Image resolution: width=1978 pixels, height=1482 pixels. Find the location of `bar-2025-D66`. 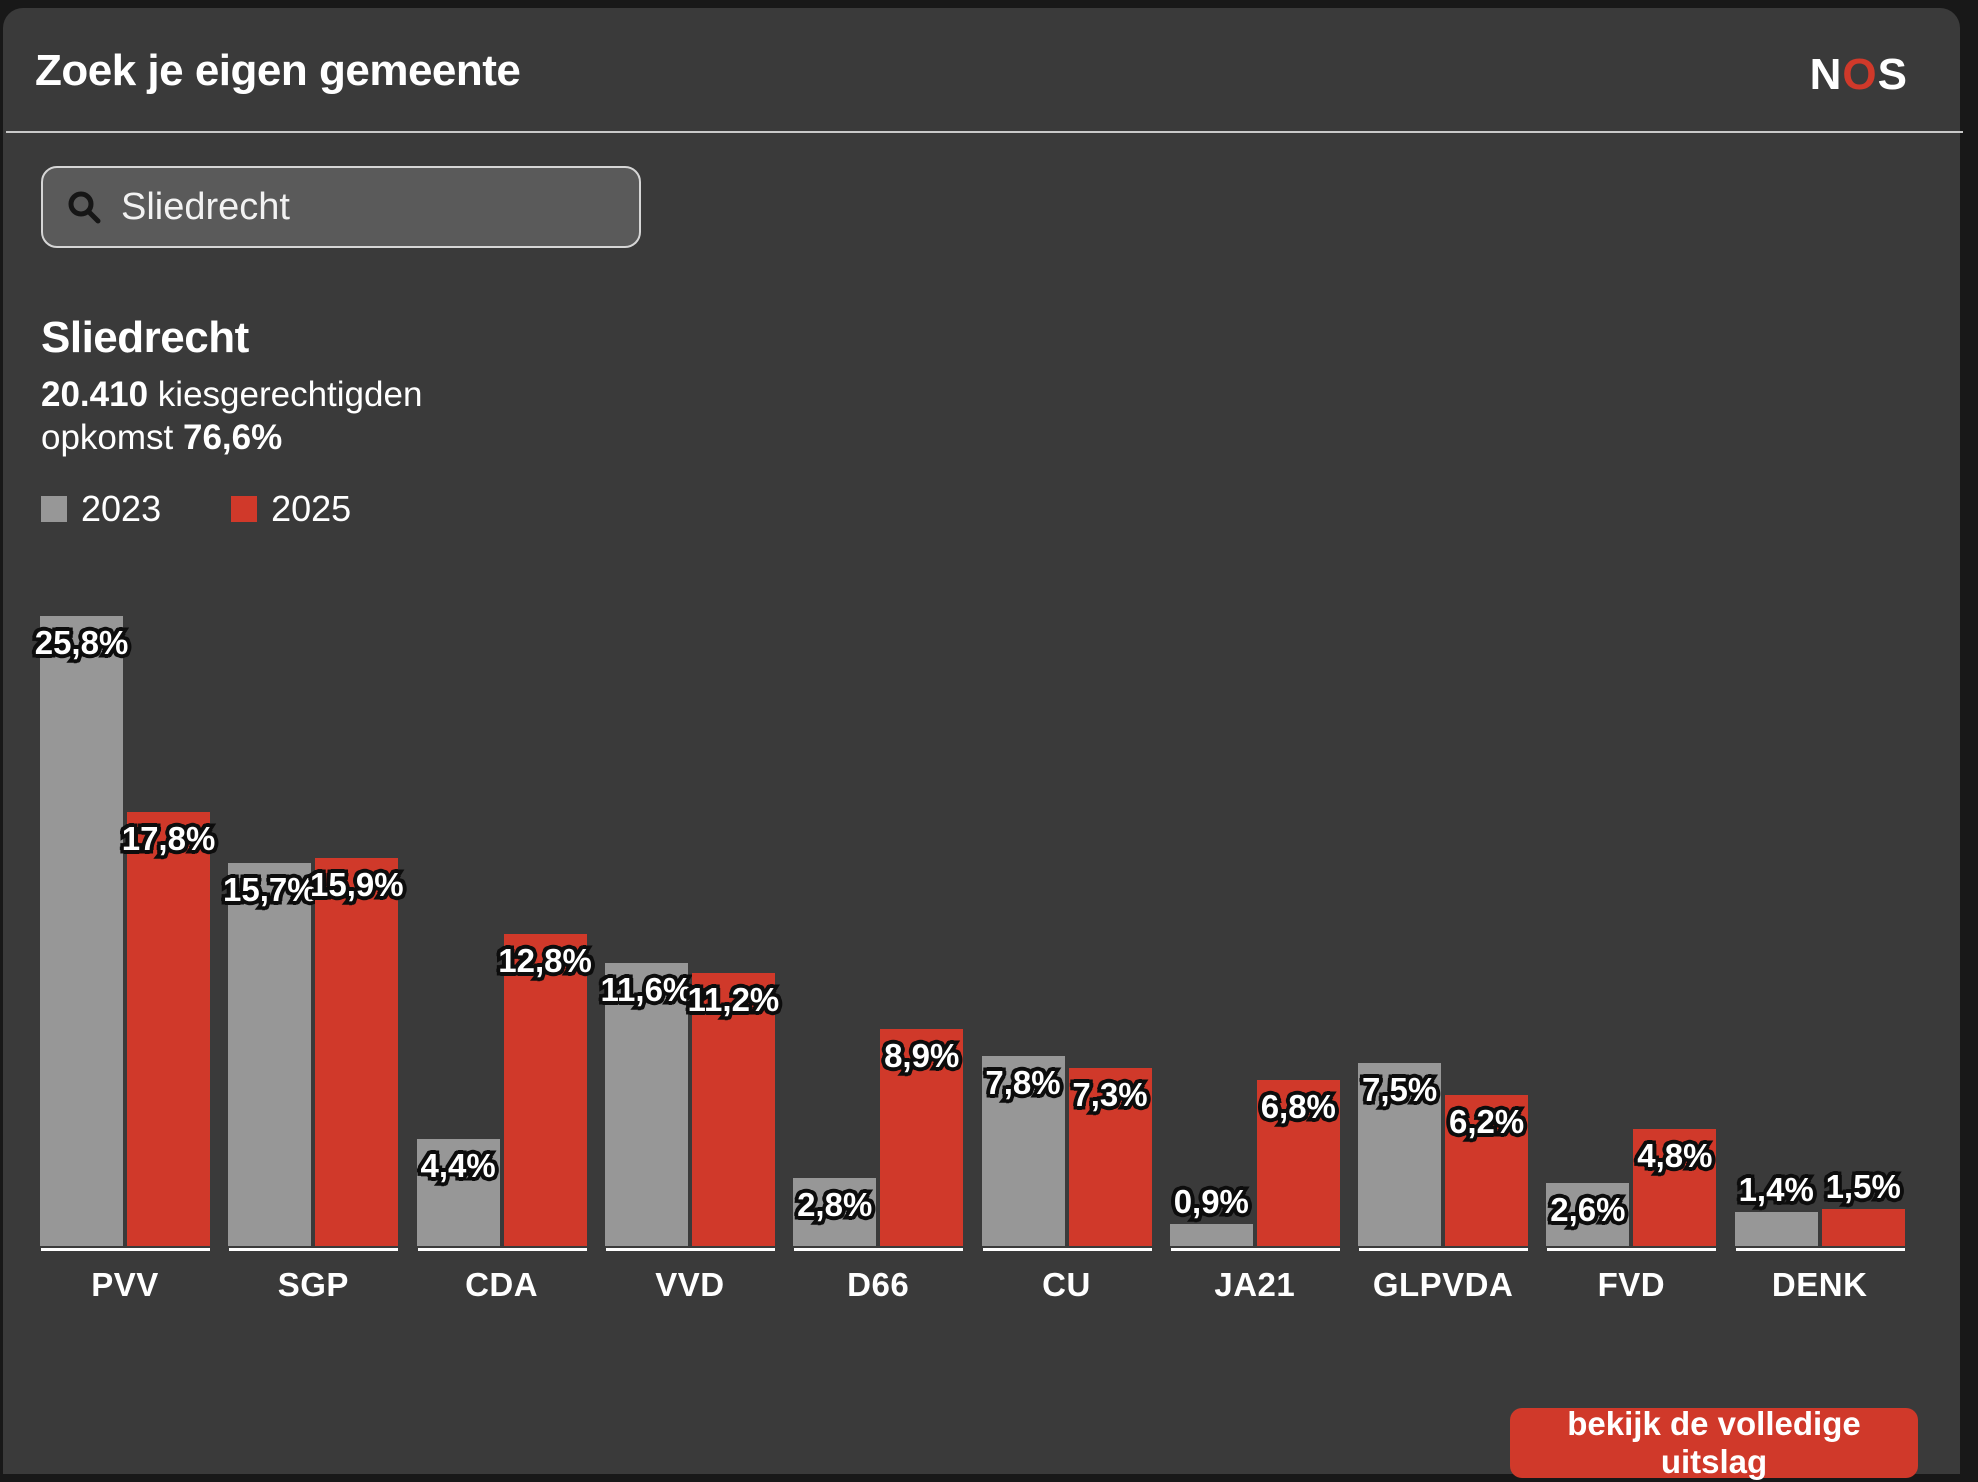

bar-2025-D66 is located at coordinates (922, 1137).